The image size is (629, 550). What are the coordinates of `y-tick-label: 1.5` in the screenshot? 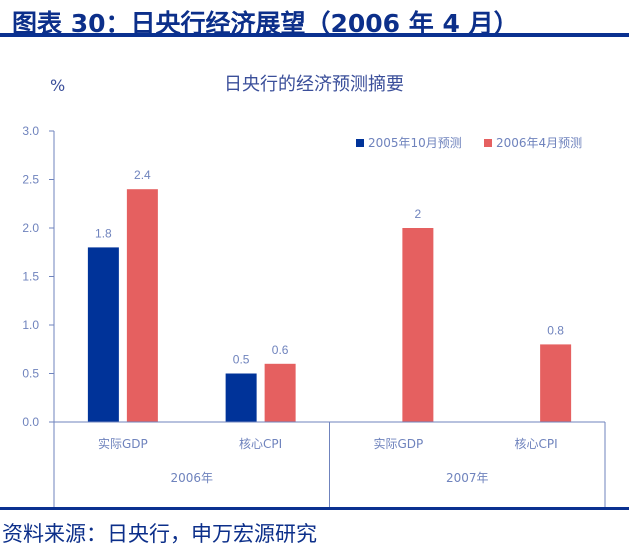 It's located at (30, 277).